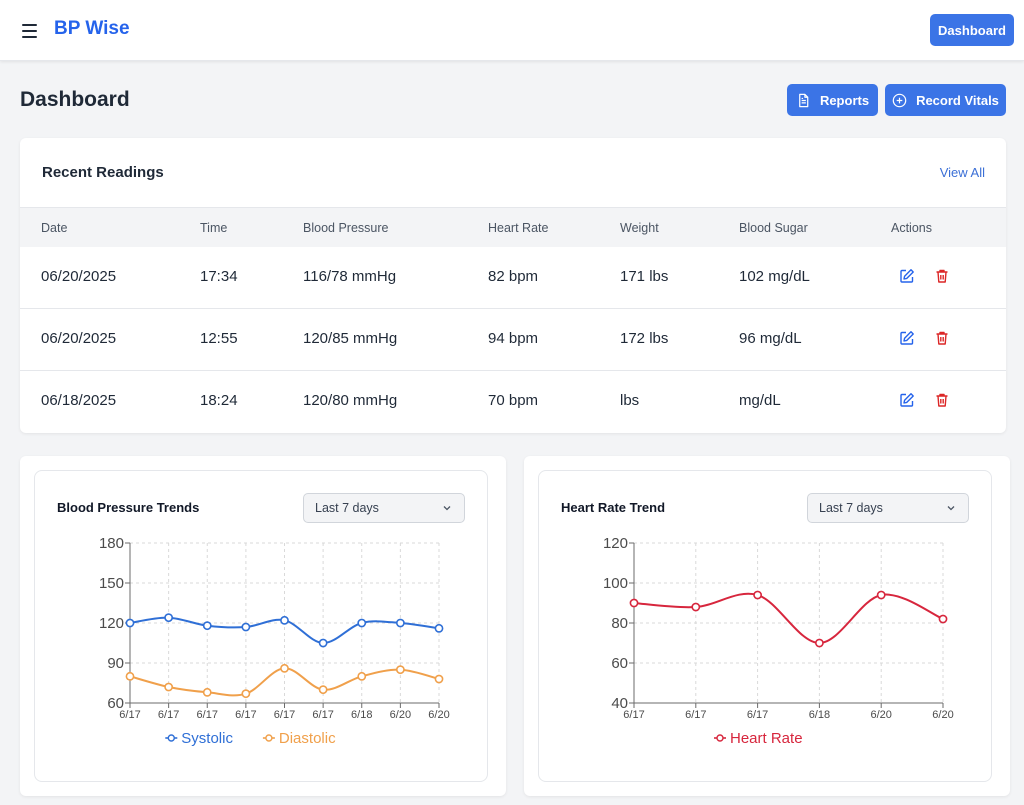 The height and width of the screenshot is (805, 1024). Describe the element at coordinates (644, 338) in the screenshot. I see `cell-weight: 172 lbs` at that location.